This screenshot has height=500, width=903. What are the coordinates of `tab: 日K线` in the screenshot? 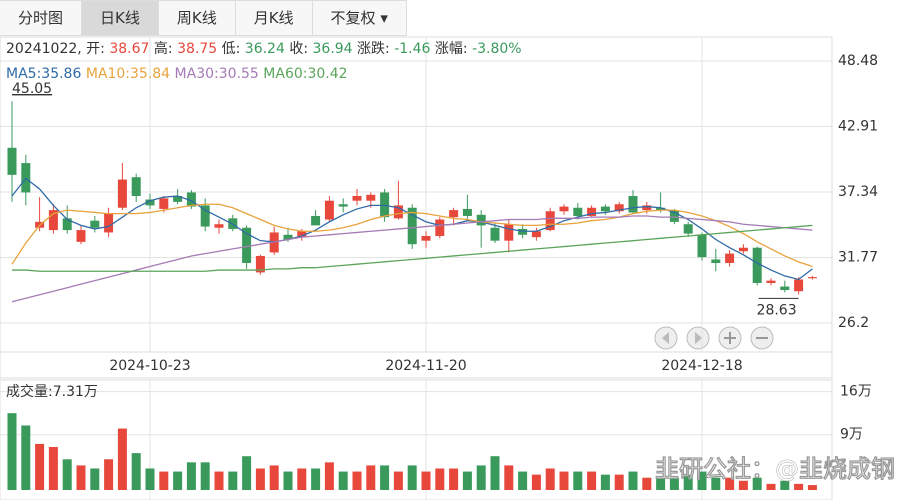 It's located at (120, 18).